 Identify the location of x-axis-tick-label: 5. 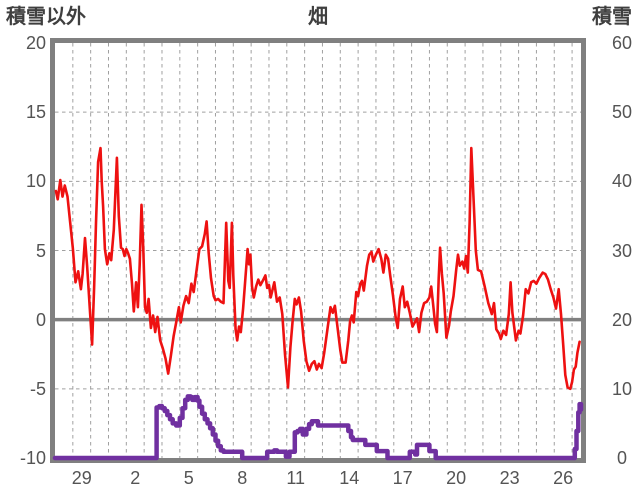
(188, 478).